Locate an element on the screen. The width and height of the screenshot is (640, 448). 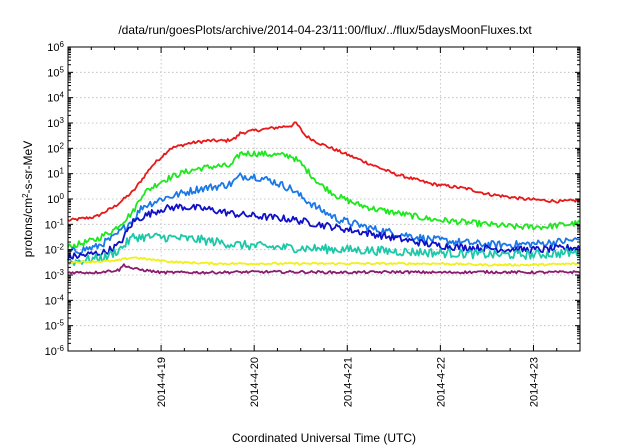
y-axis-label-sup: 2 is located at coordinates (25, 195).